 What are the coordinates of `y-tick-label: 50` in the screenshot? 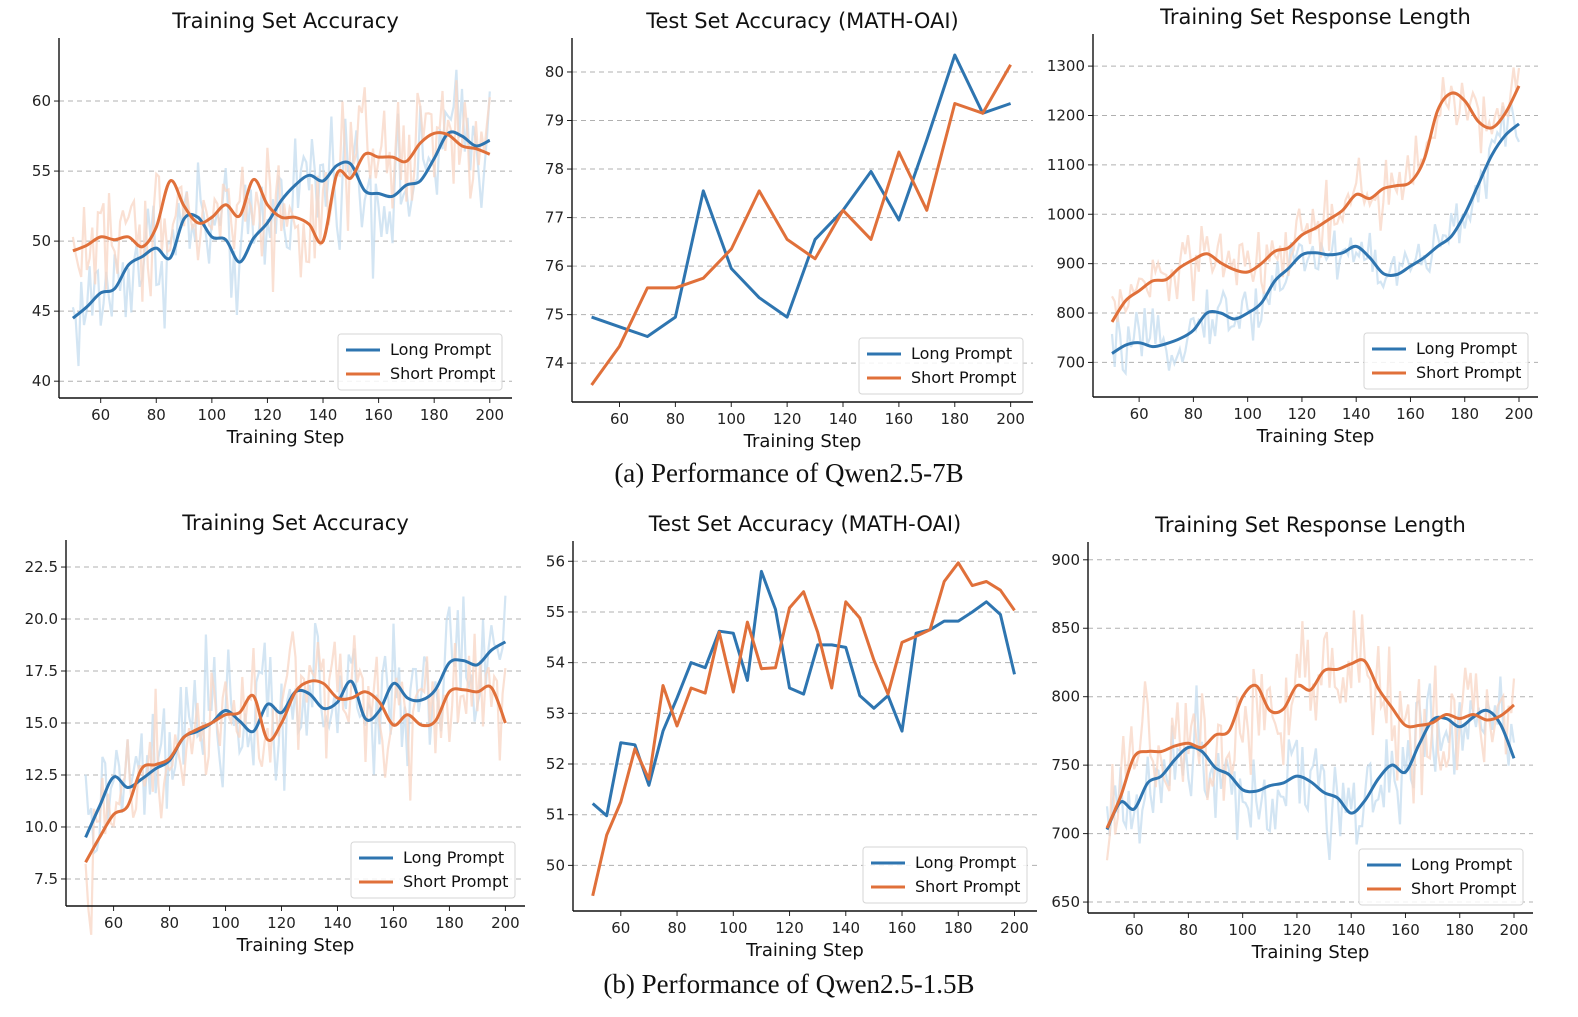 It's located at (41, 241).